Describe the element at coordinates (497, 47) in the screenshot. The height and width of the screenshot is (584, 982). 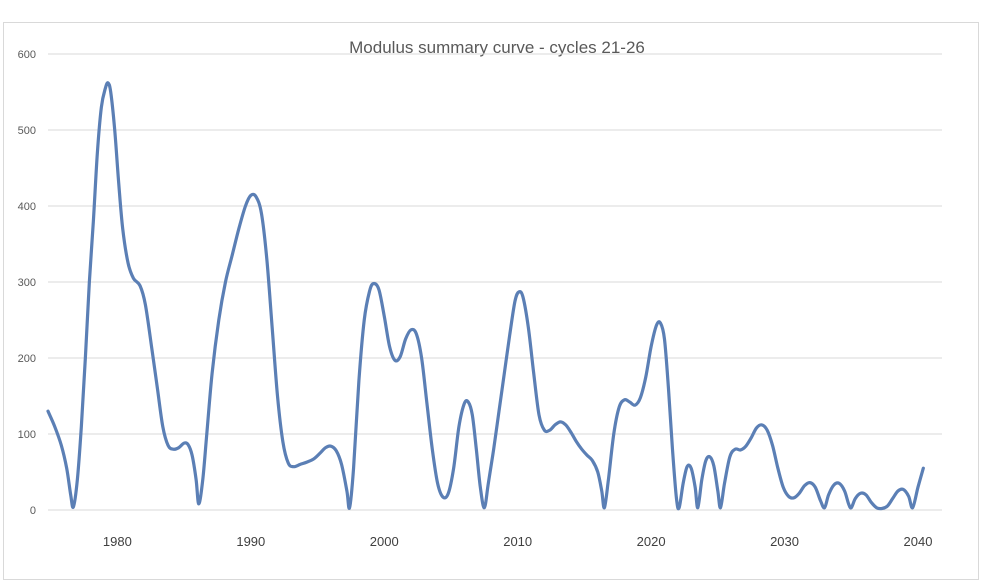
I see `chart-title: Modulus summary curve - cycles 21-26` at that location.